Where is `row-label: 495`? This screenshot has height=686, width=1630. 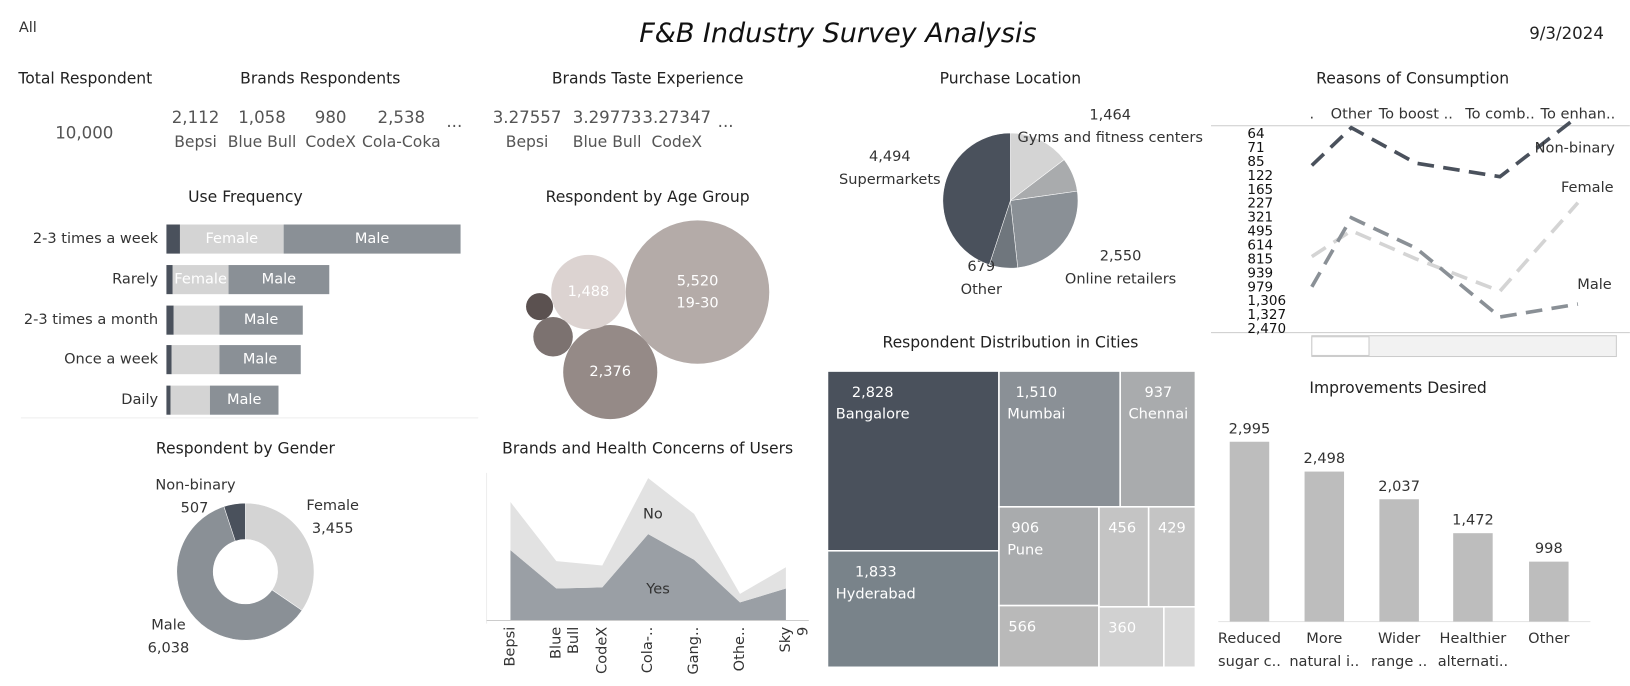
row-label: 495 is located at coordinates (1260, 232).